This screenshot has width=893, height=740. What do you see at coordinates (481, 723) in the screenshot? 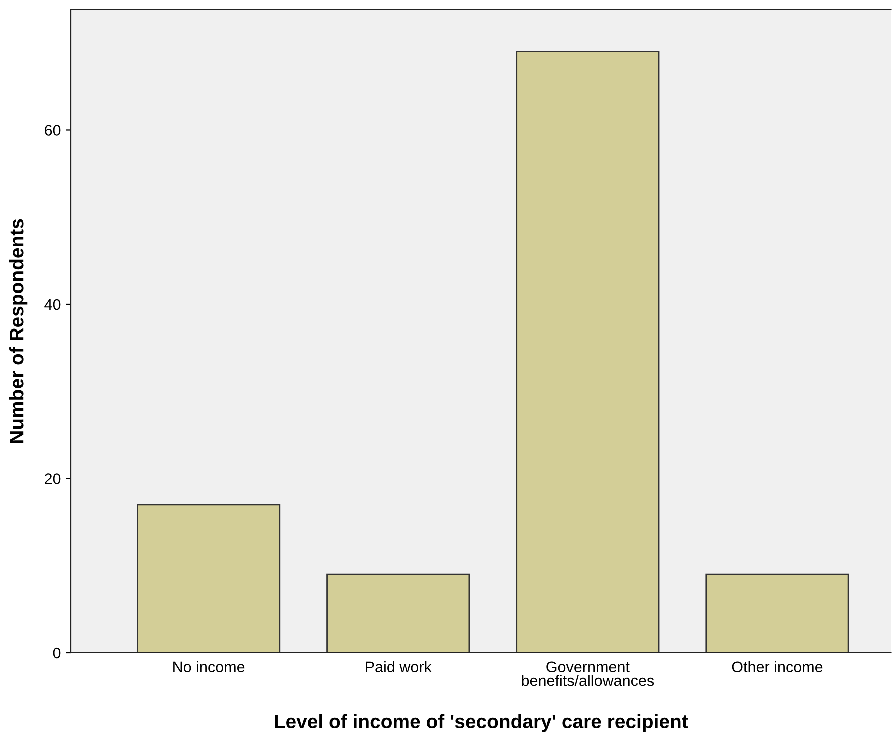
I see `x-axis-title: Level of income of 'secondary' care recipient` at bounding box center [481, 723].